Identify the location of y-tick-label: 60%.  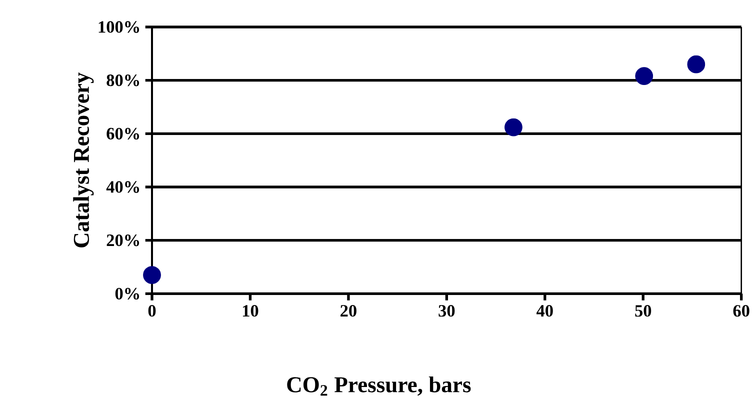
(123, 134).